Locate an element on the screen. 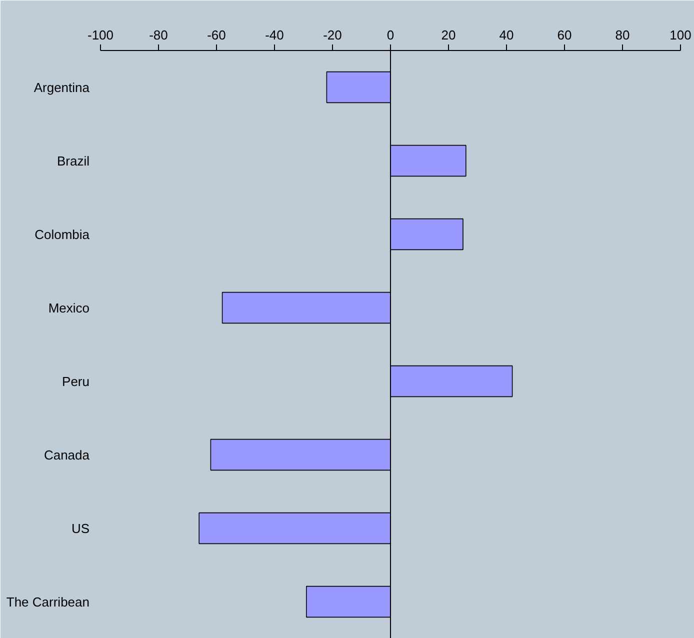 Image resolution: width=694 pixels, height=638 pixels. y-tick-label: Brazil is located at coordinates (73, 160).